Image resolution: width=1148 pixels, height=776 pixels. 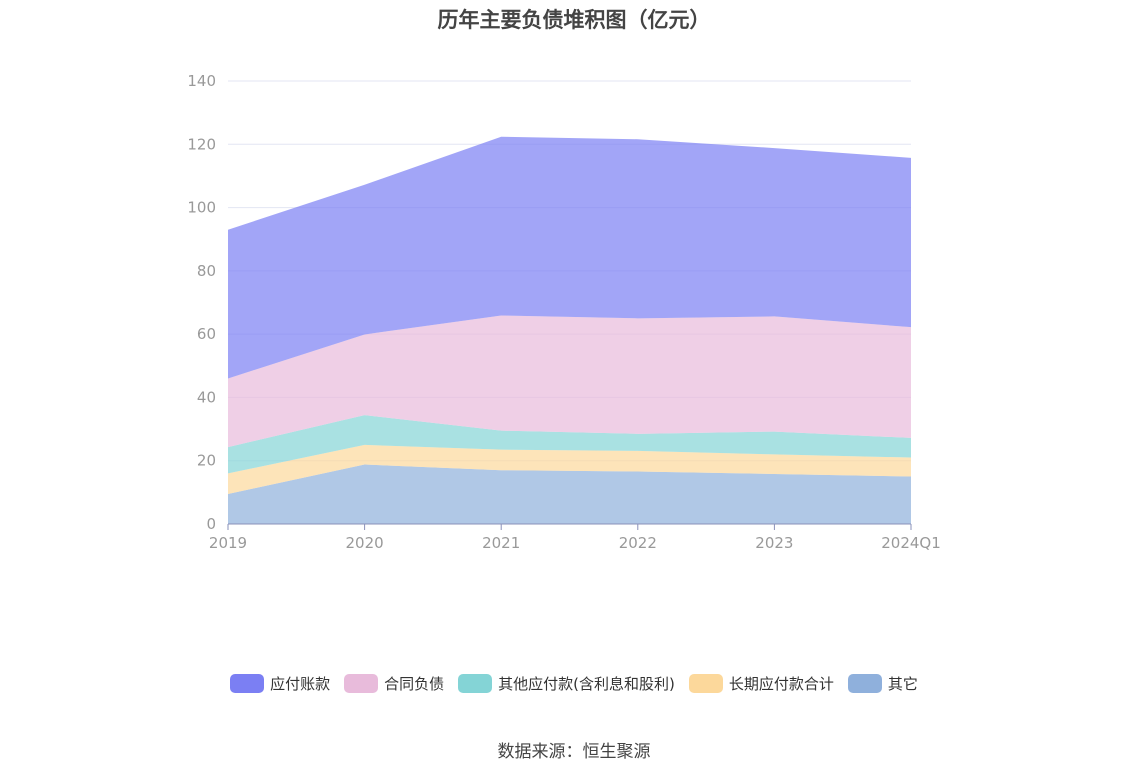 What do you see at coordinates (774, 543) in the screenshot?
I see `x-tick-label: 2023` at bounding box center [774, 543].